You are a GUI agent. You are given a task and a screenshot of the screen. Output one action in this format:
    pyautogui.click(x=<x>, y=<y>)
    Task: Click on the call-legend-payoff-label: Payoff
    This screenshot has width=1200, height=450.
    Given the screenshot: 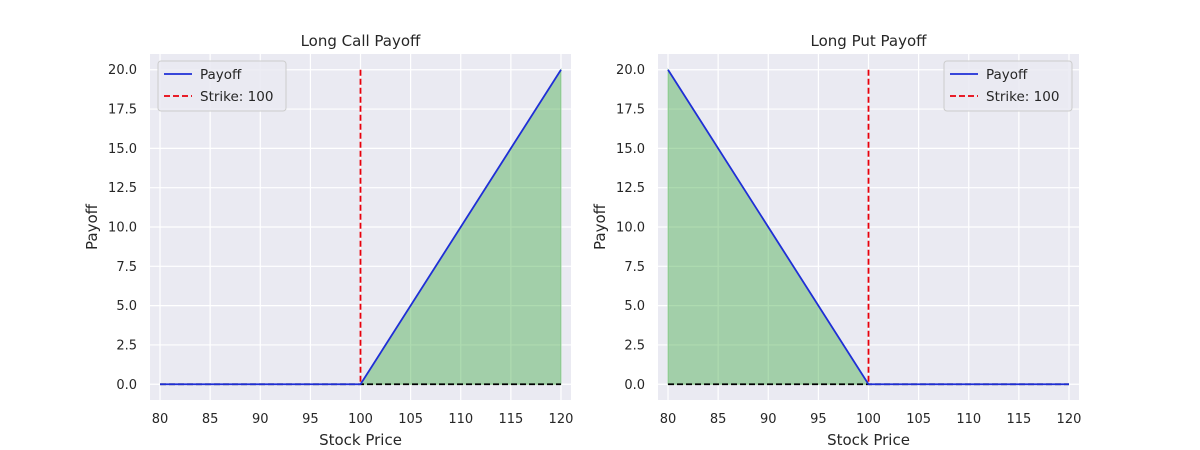 What is the action you would take?
    pyautogui.click(x=221, y=75)
    